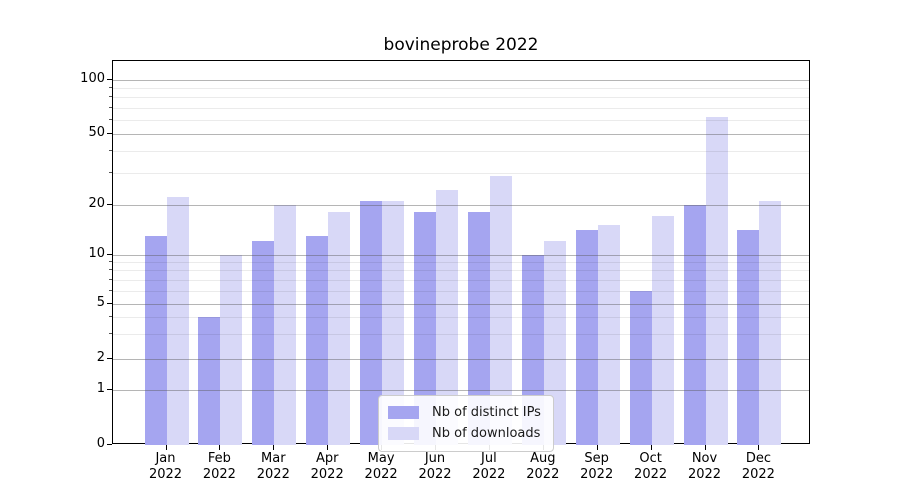  Describe the element at coordinates (435, 466) in the screenshot. I see `x-tick-label: Jun 2022` at that location.